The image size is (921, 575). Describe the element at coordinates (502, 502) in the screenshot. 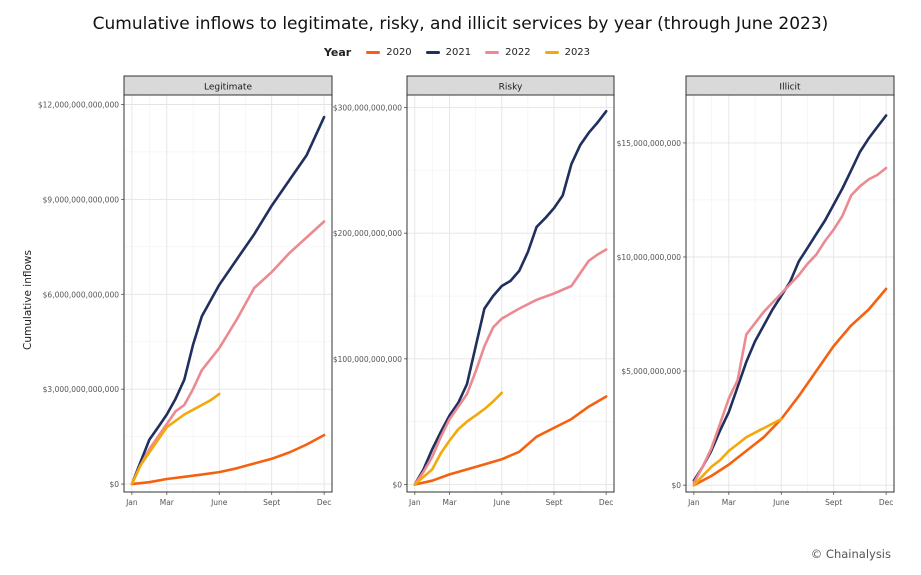

I see `x-tick-label-risky: June` at that location.